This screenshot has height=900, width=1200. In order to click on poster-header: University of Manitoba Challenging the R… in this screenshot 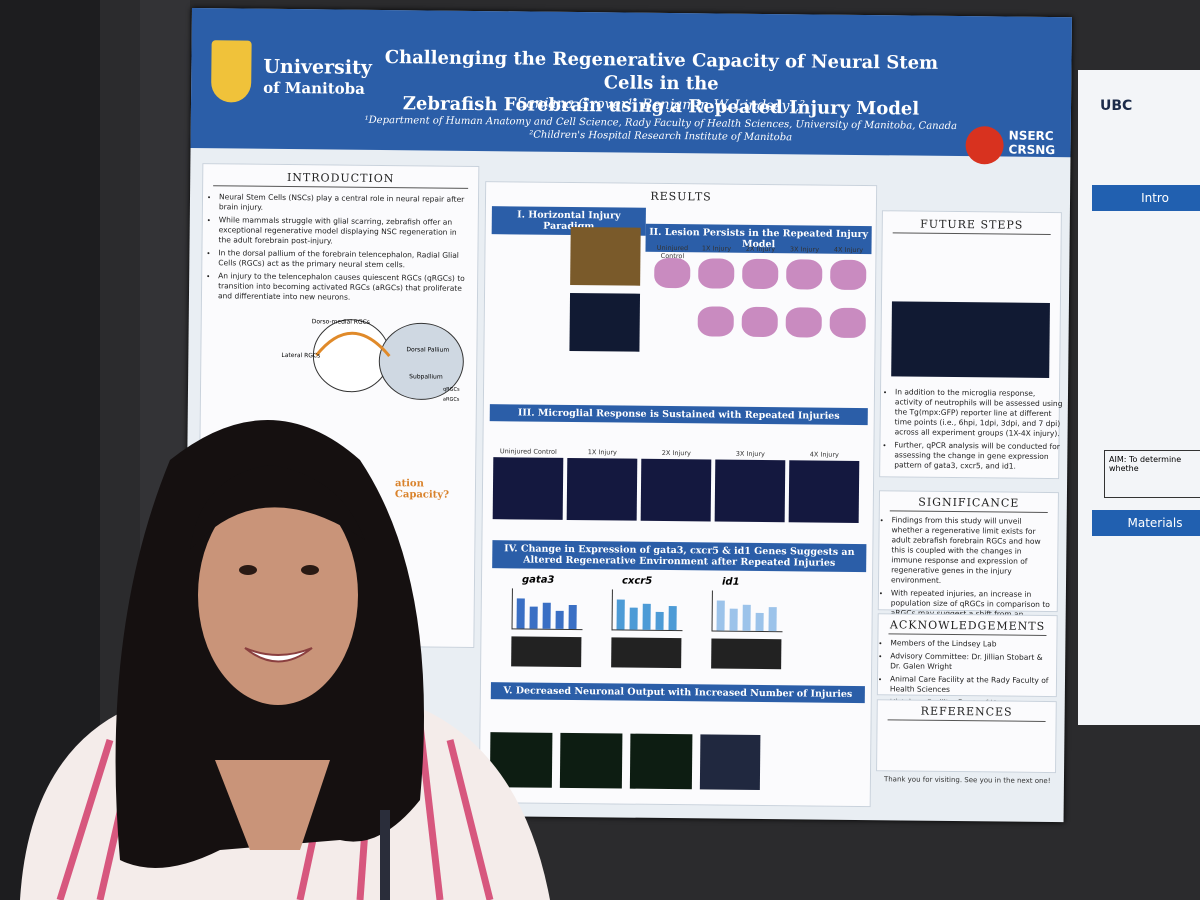, I will do `click(631, 86)`.